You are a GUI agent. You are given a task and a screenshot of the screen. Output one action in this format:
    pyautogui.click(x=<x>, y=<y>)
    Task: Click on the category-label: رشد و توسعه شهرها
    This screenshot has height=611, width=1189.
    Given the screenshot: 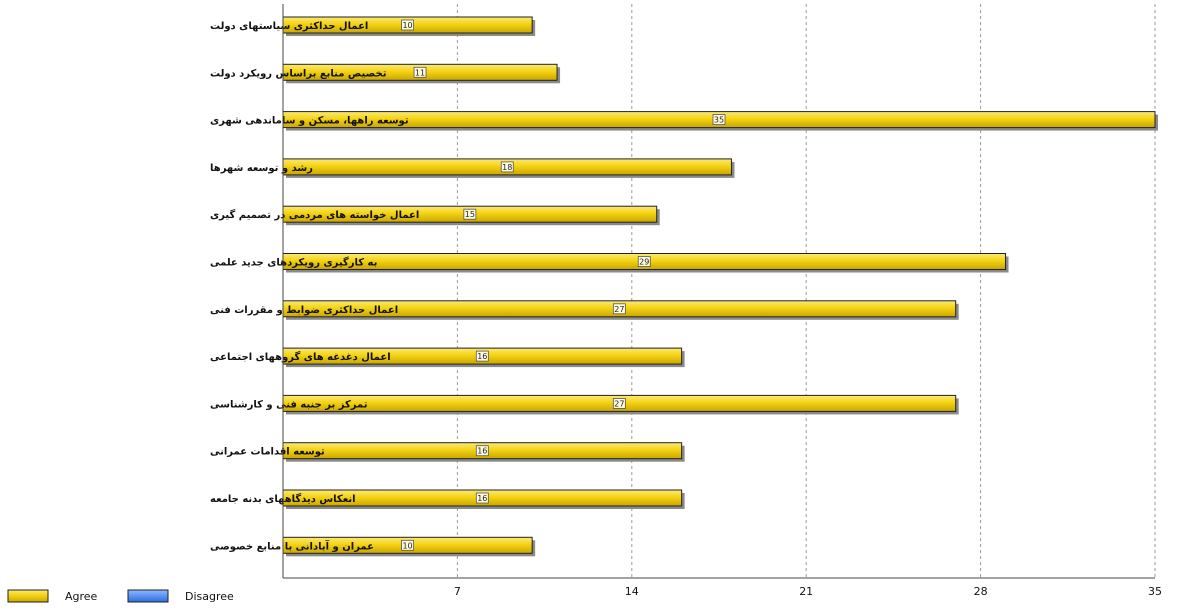 What is the action you would take?
    pyautogui.click(x=261, y=168)
    